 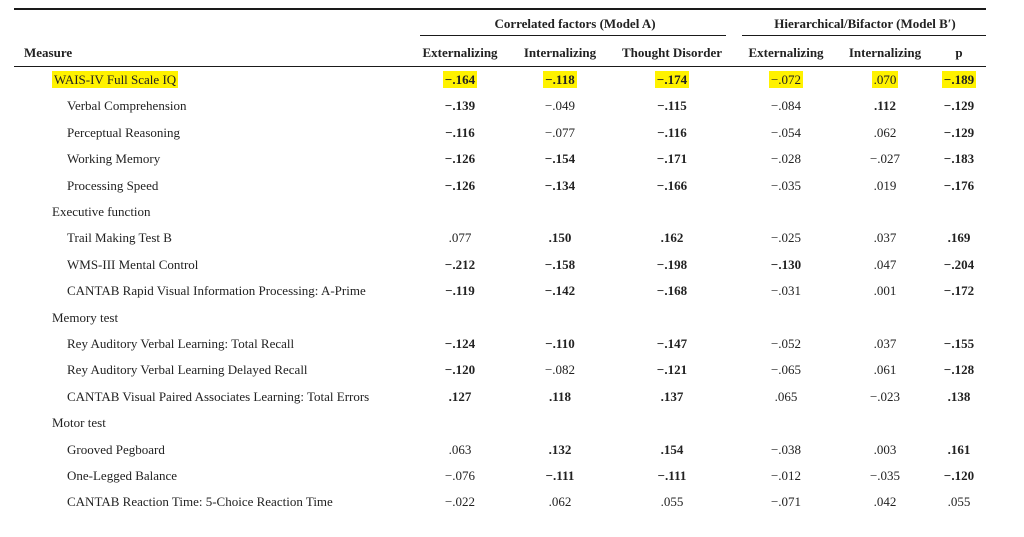 What do you see at coordinates (672, 343) in the screenshot?
I see `cell-value: −.147` at bounding box center [672, 343].